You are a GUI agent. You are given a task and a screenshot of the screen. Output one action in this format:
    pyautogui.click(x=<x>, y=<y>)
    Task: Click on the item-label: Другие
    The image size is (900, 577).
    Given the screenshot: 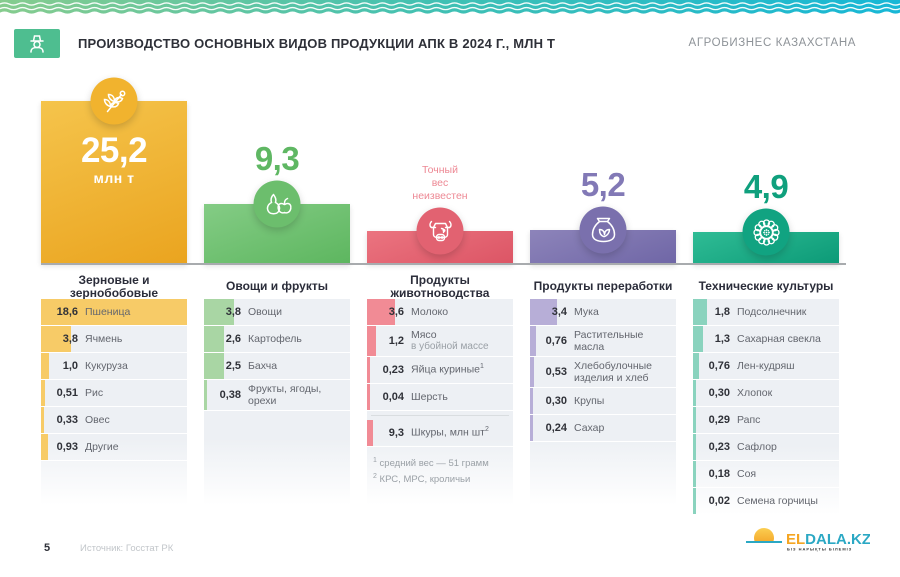 What is the action you would take?
    pyautogui.click(x=102, y=446)
    